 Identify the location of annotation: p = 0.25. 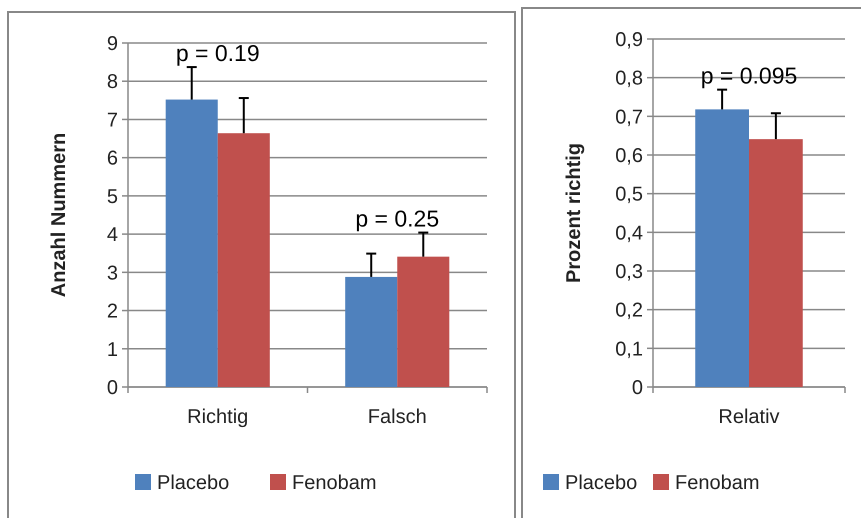
(397, 219).